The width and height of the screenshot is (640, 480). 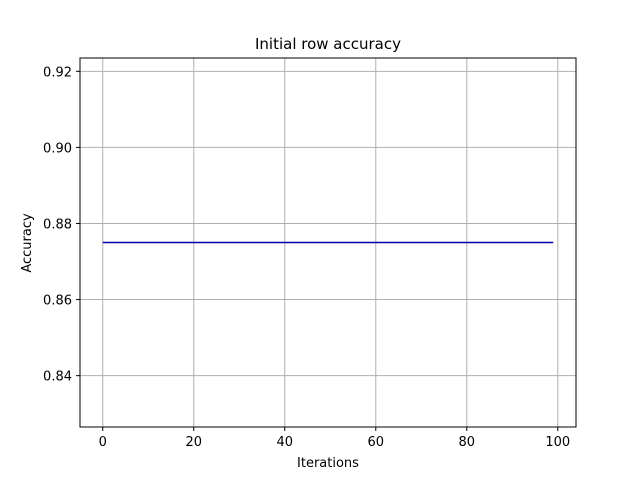 What do you see at coordinates (557, 442) in the screenshot?
I see `x-tick-label: 100` at bounding box center [557, 442].